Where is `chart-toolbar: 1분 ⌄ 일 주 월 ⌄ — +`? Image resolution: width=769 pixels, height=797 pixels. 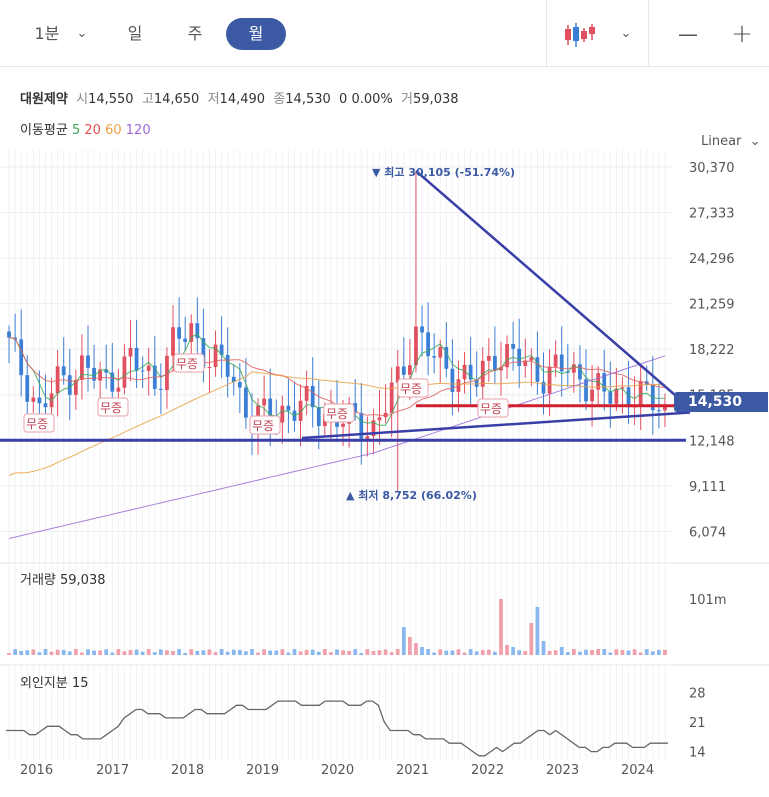 chart-toolbar: 1분 ⌄ 일 주 월 ⌄ — + is located at coordinates (384, 33).